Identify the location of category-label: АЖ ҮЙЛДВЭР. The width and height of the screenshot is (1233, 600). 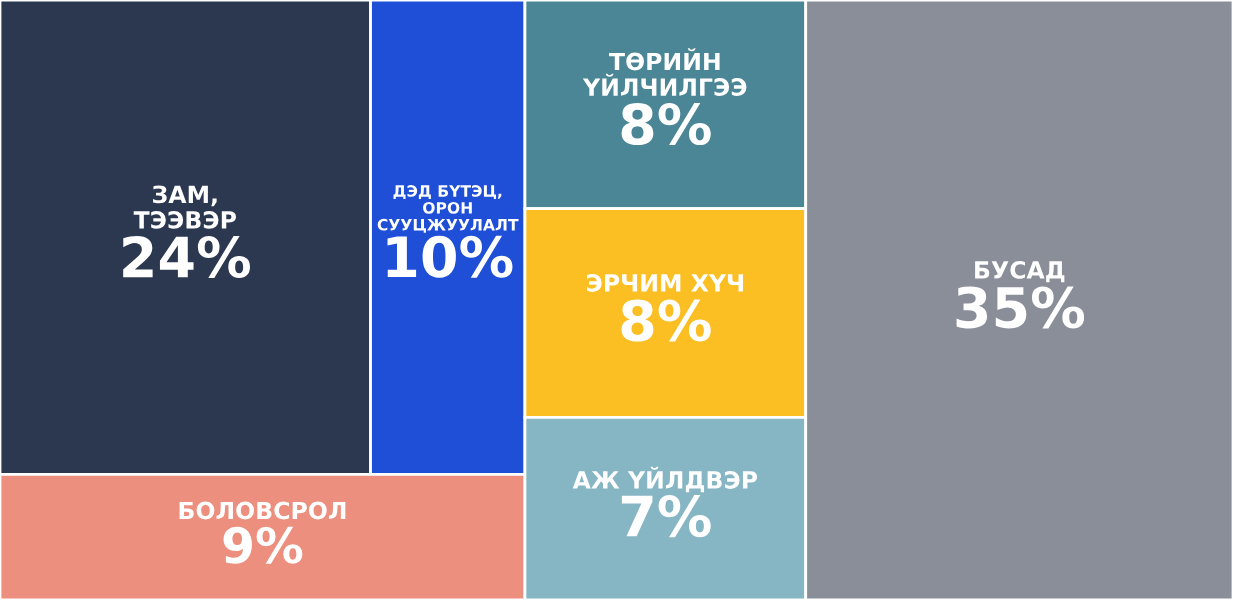
(665, 479).